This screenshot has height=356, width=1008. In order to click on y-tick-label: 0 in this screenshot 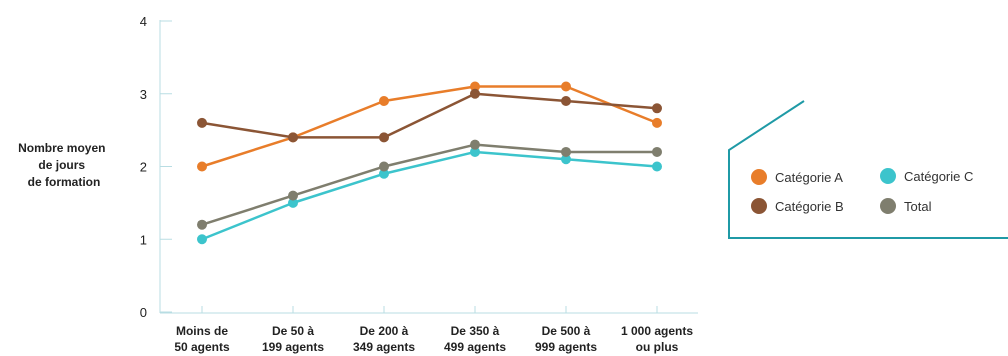, I will do `click(143, 312)`.